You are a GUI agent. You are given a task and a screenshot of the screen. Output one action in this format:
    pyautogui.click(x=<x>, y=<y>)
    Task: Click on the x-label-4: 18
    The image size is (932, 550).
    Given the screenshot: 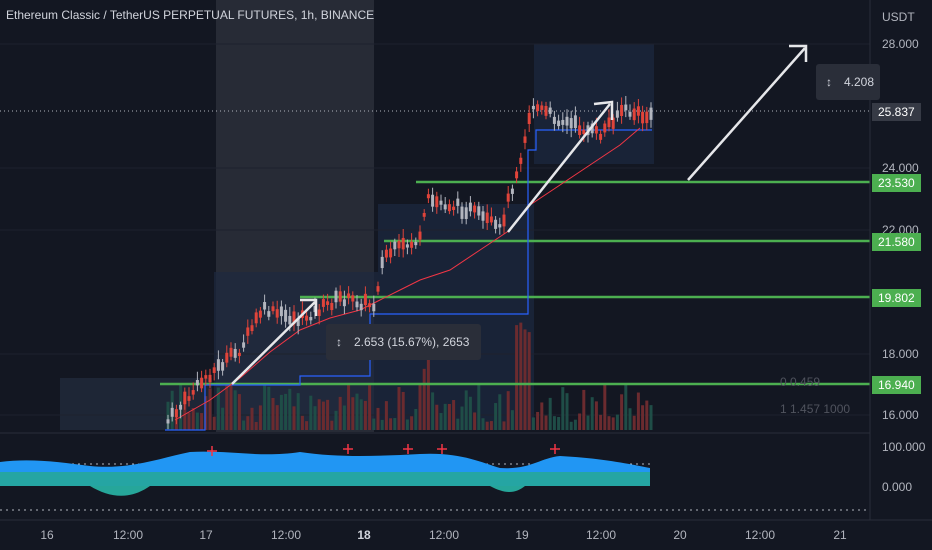 What is the action you would take?
    pyautogui.click(x=364, y=535)
    